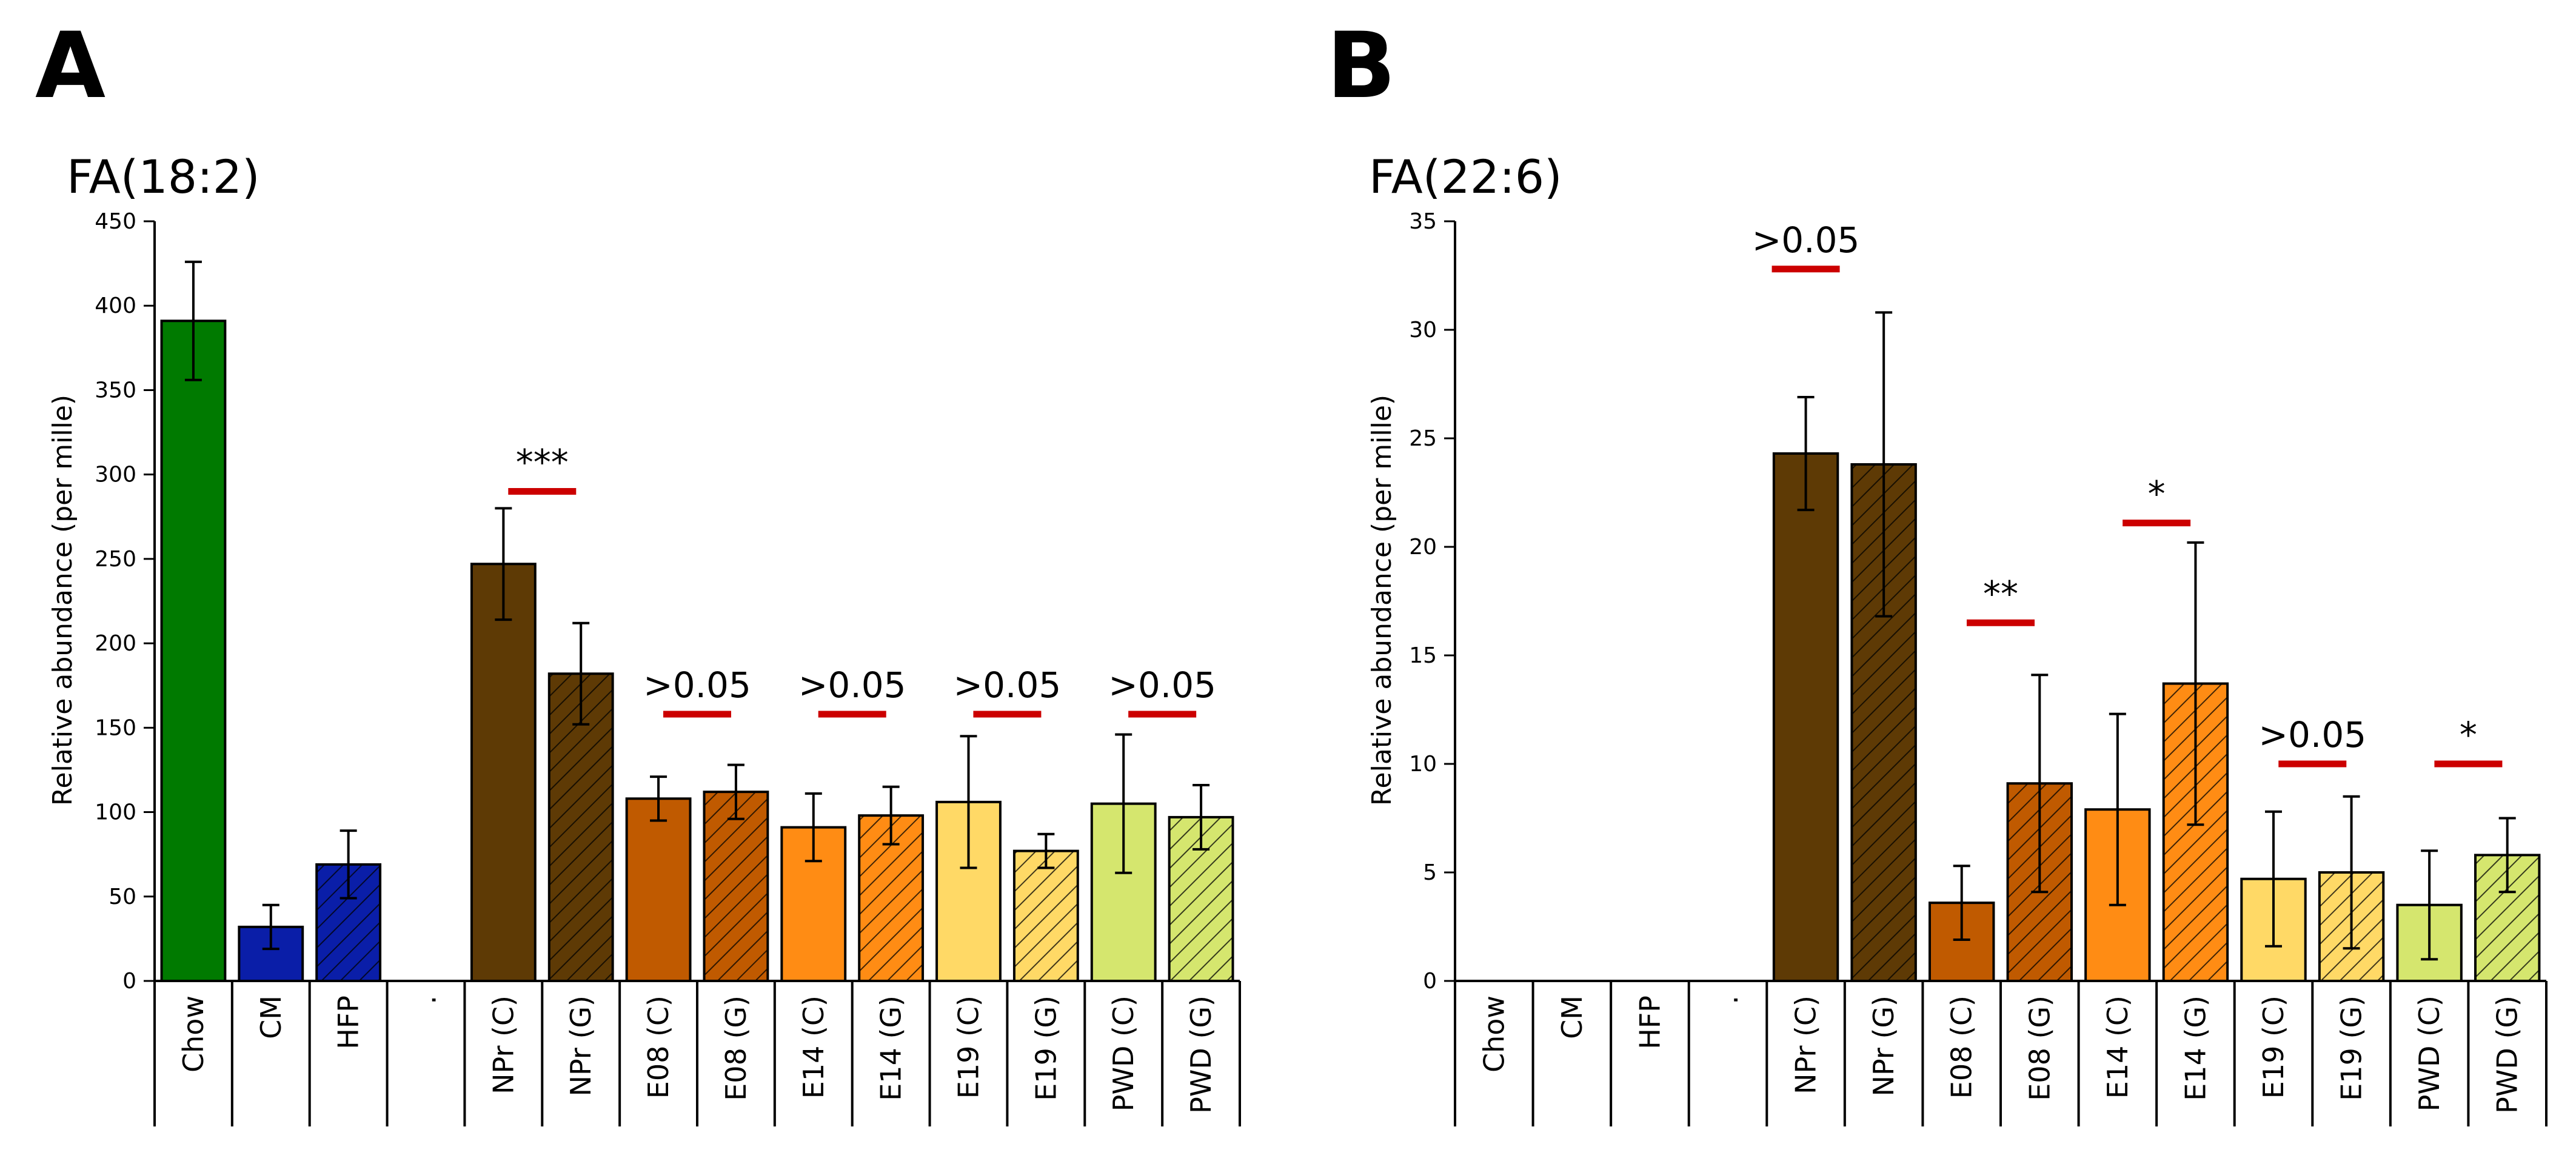  What do you see at coordinates (862, 580) in the screenshot?
I see `panel-a-significance: *** >0.05 >0.05 >0.05 >0.05` at bounding box center [862, 580].